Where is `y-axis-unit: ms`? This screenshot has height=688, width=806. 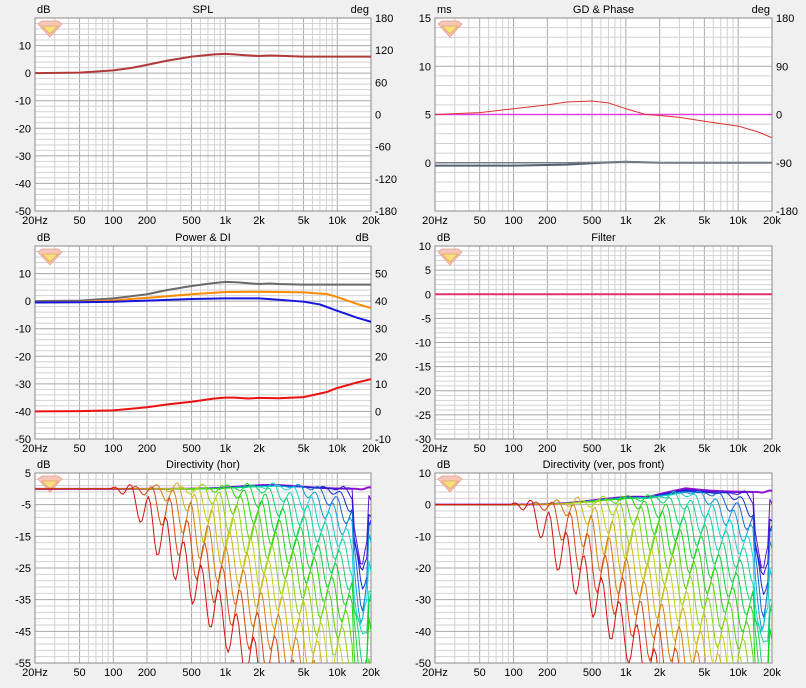
y-axis-unit: ms is located at coordinates (444, 10).